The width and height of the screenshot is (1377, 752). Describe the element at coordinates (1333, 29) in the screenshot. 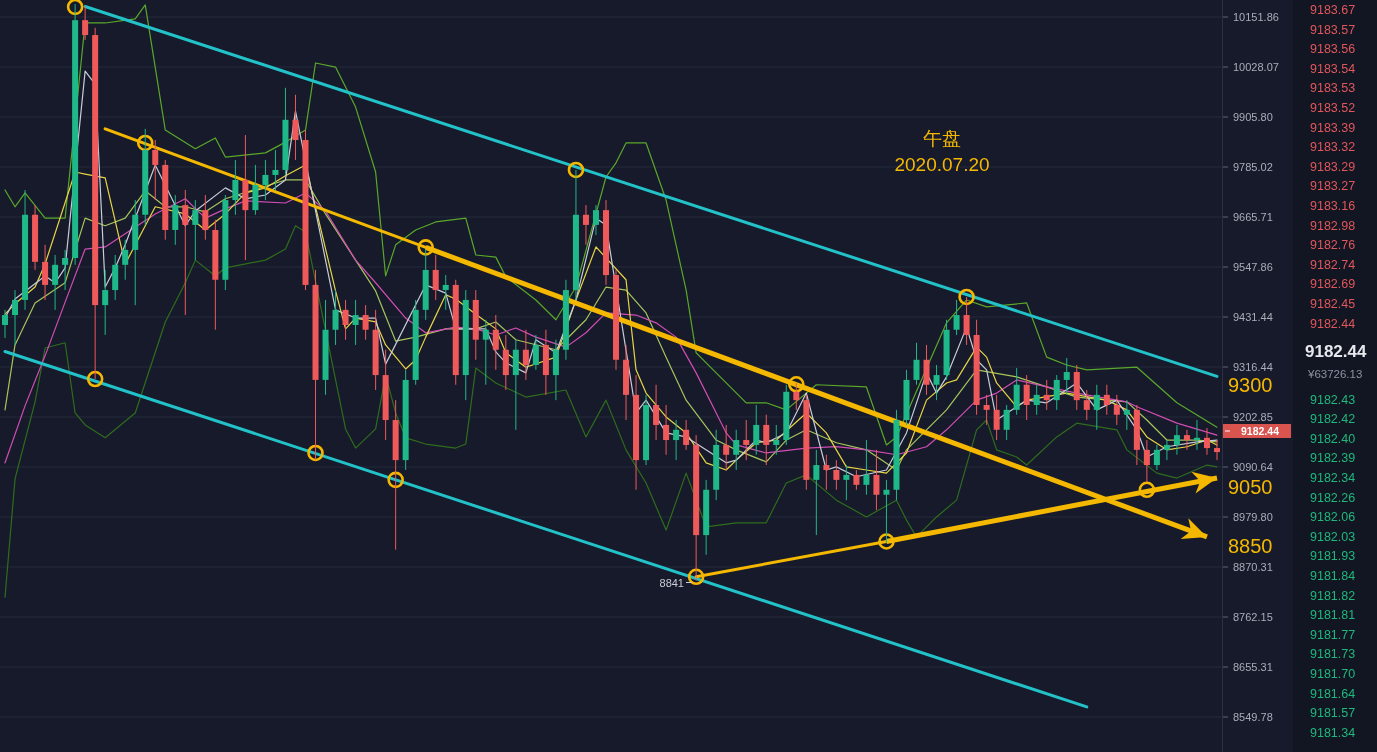

I see `text: 9183.57` at that location.